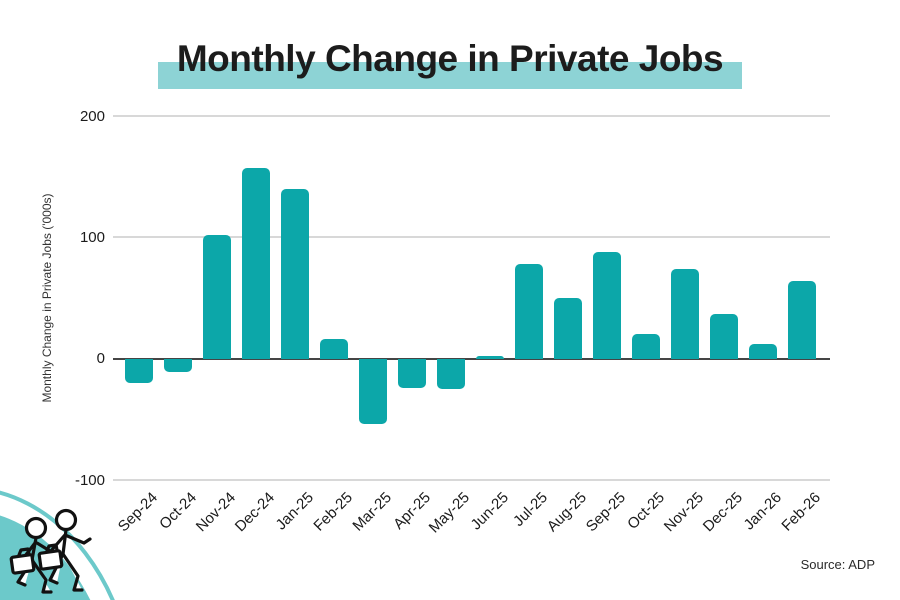 The image size is (900, 600). I want to click on workers-icon, so click(50, 551).